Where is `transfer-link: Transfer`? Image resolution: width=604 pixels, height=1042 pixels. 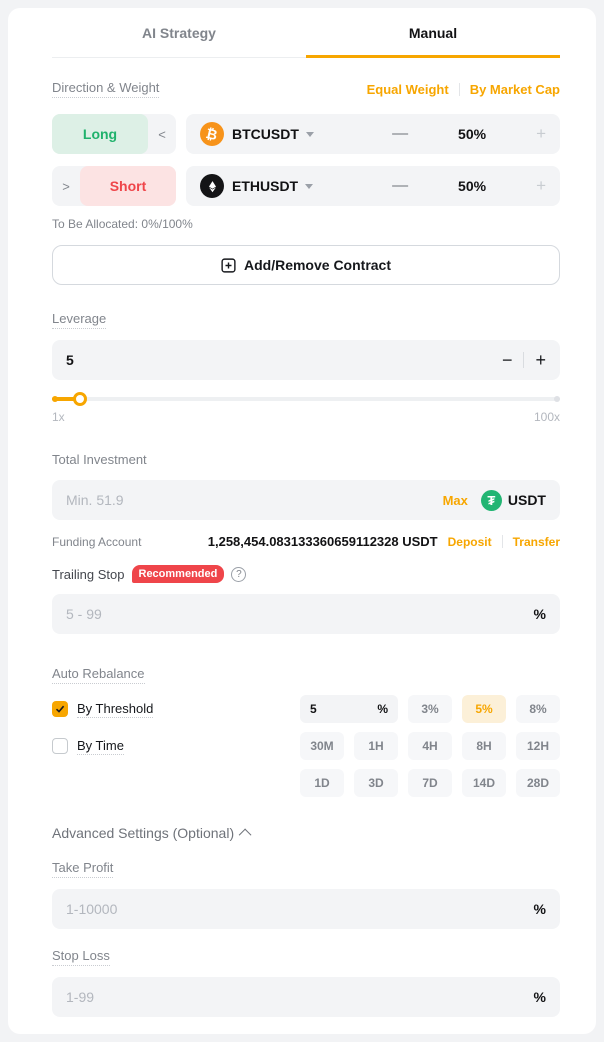 transfer-link: Transfer is located at coordinates (536, 541).